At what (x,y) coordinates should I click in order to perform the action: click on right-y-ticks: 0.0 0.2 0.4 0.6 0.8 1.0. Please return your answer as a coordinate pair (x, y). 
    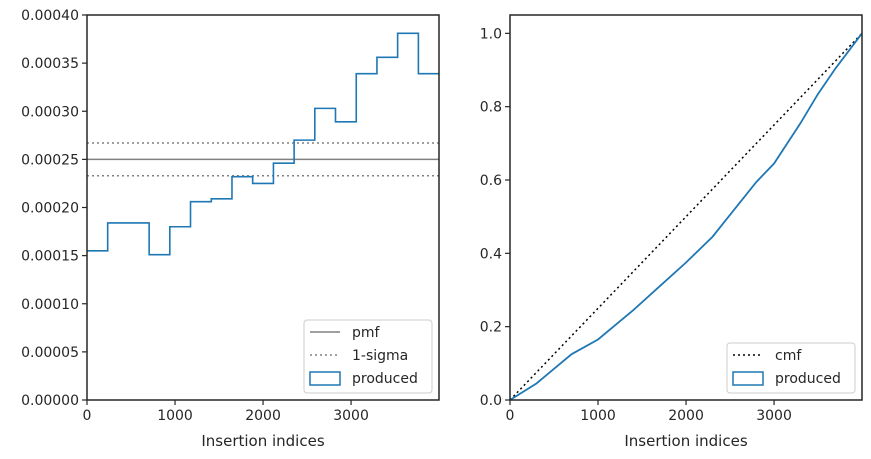
    Looking at the image, I should click on (495, 217).